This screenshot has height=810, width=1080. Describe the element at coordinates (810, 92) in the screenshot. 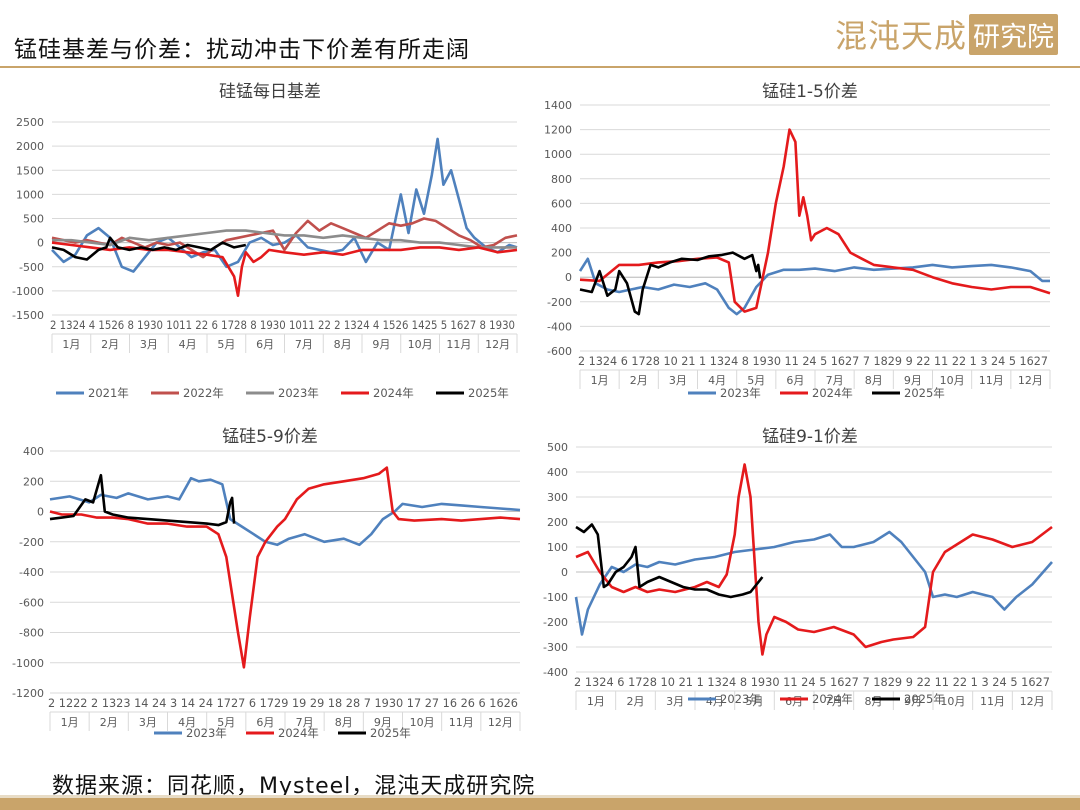

I see `chart-title: 锰硅1-5价差` at that location.